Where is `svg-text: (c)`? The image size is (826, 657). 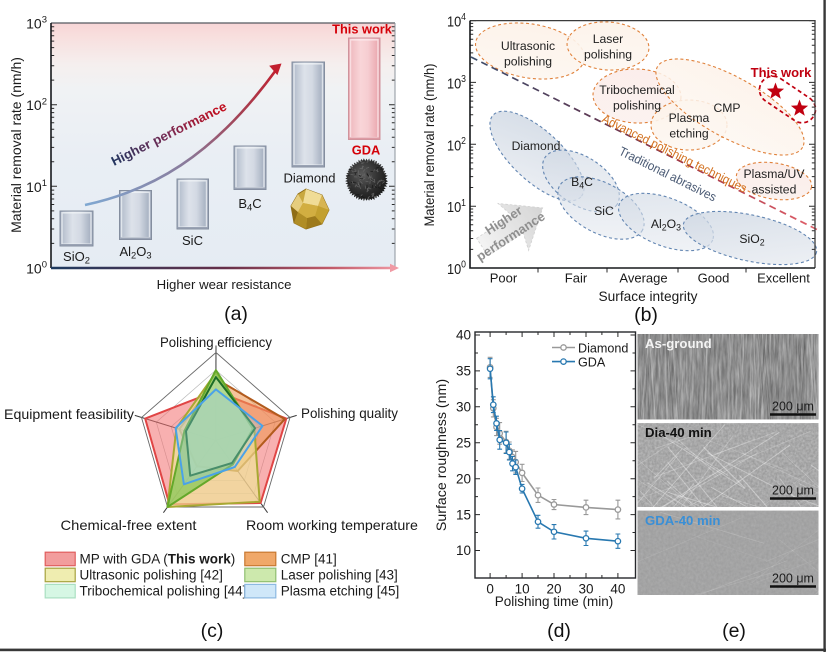
svg-text: (c) is located at coordinates (212, 631).